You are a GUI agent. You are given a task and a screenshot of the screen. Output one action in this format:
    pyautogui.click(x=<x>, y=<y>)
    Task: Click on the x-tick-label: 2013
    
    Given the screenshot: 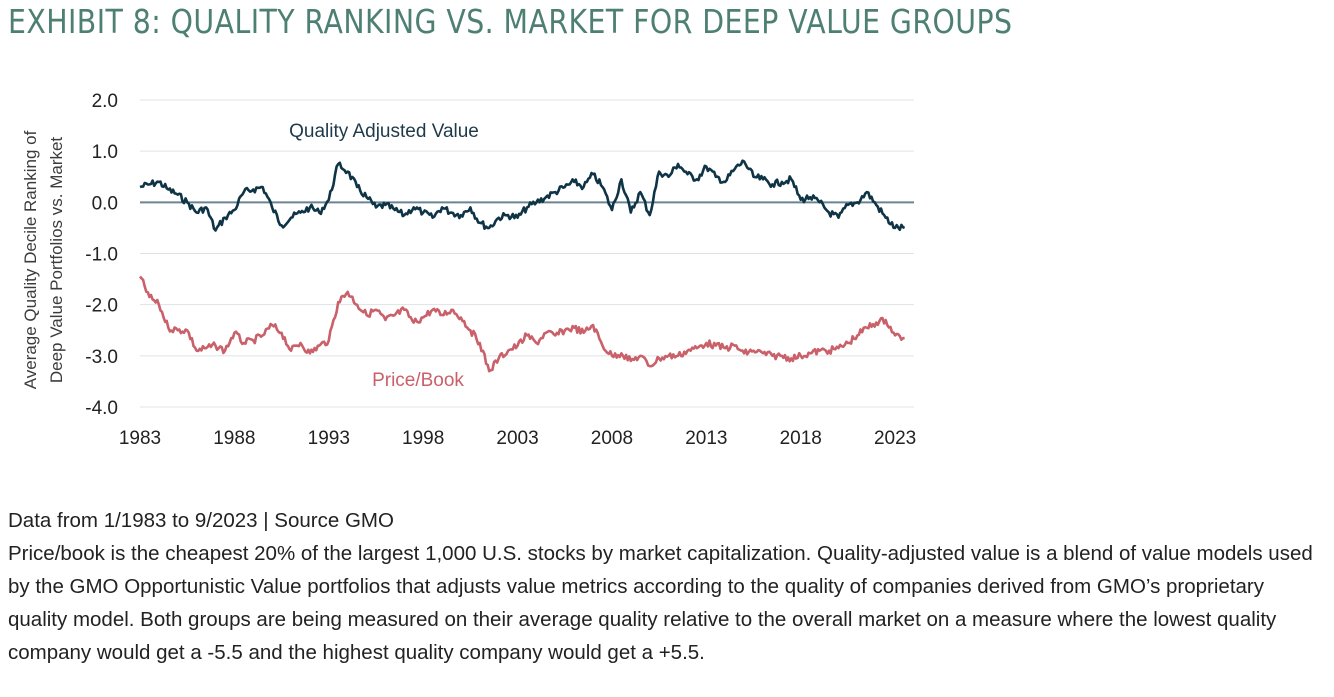 What is the action you would take?
    pyautogui.click(x=706, y=438)
    